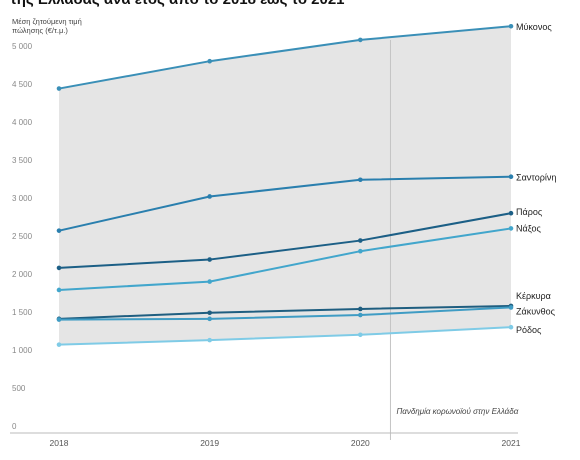  What do you see at coordinates (22, 350) in the screenshot?
I see `y-tick-label: 1 000` at bounding box center [22, 350].